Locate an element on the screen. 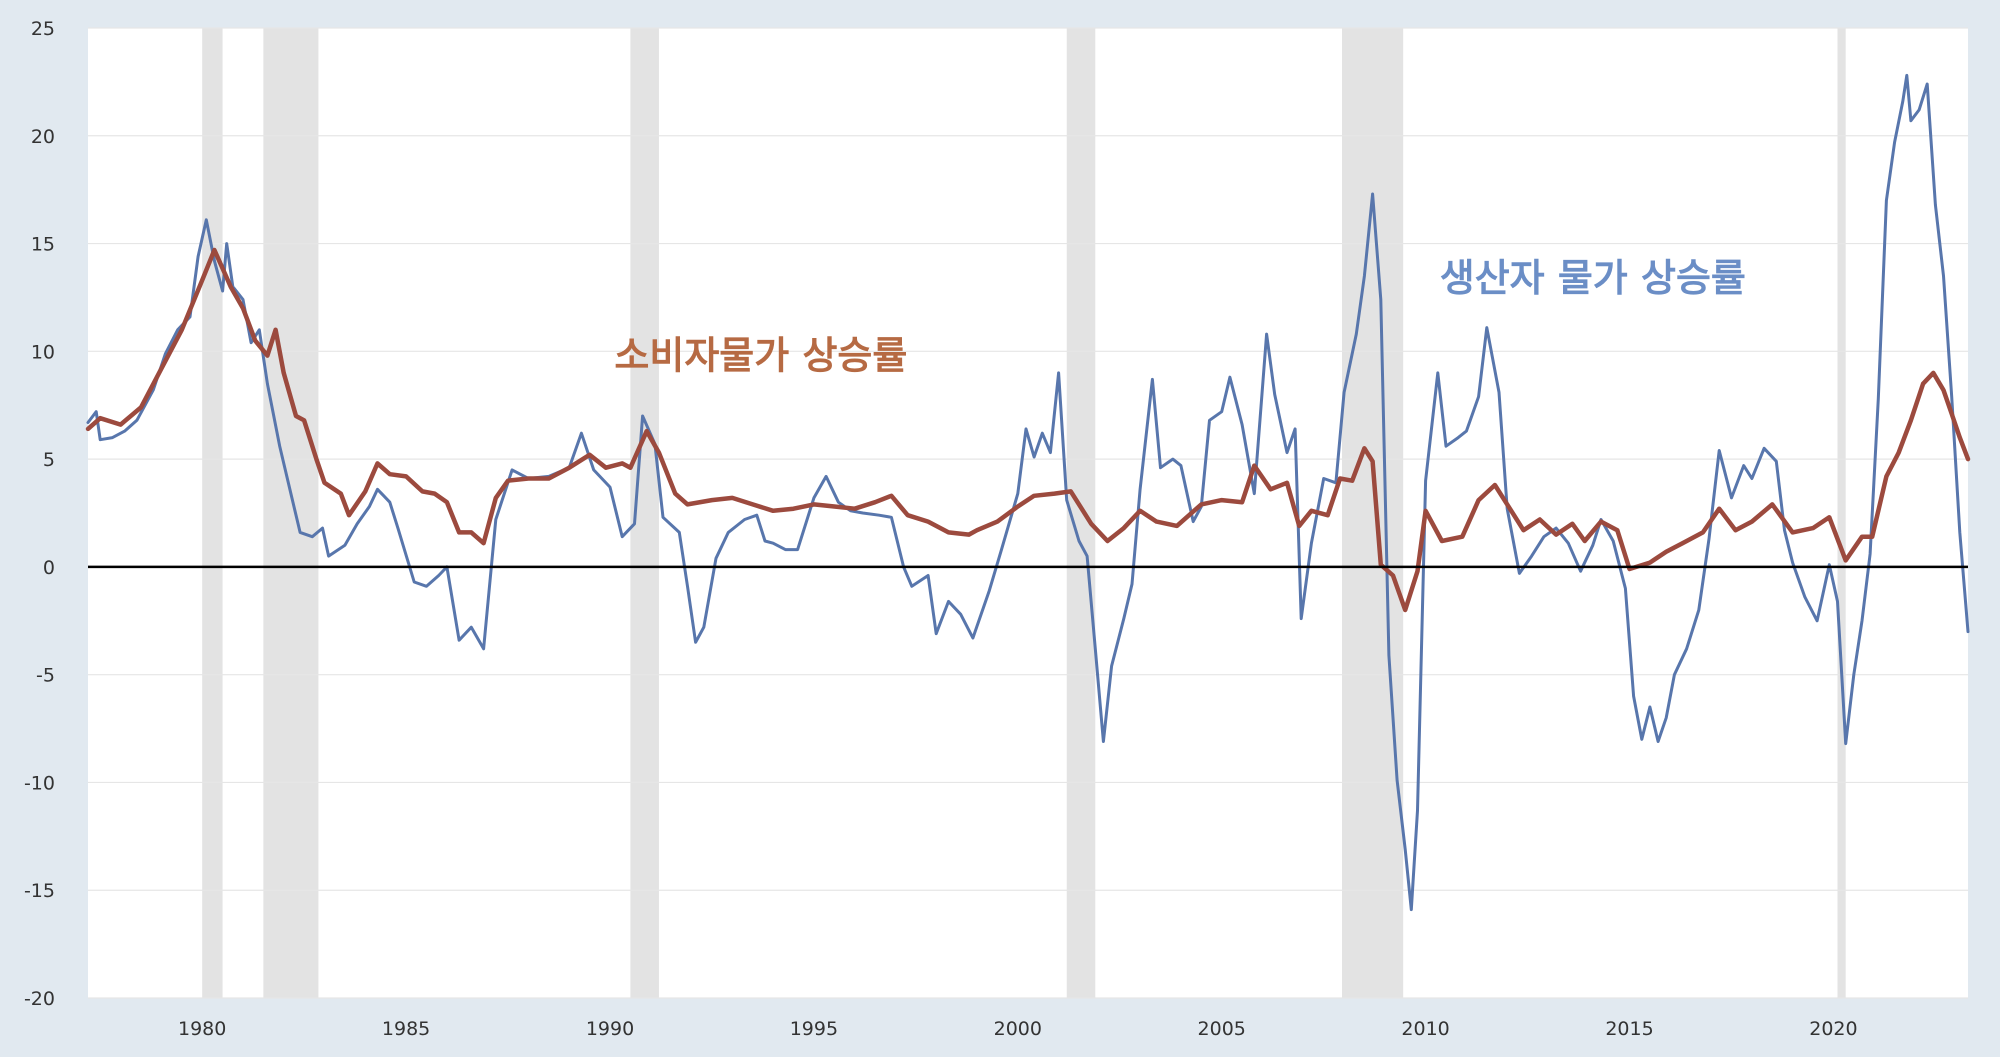 Image resolution: width=2000 pixels, height=1057 pixels. y-tick-label: 0 is located at coordinates (49, 568).